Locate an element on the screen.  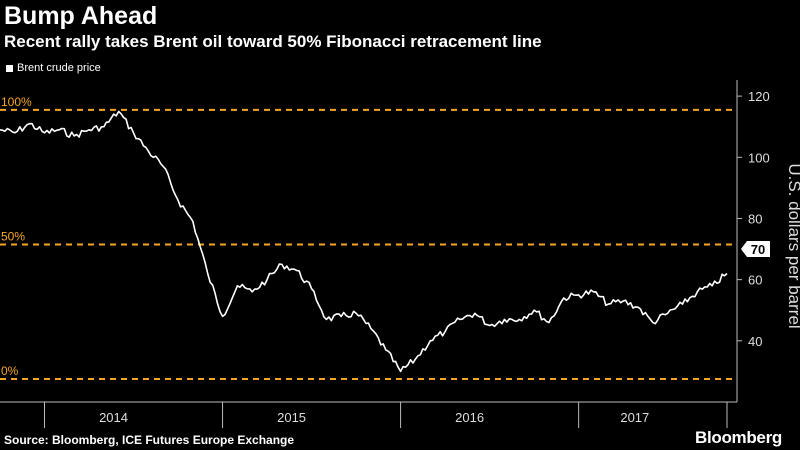
chart-title: Bump Ahead is located at coordinates (81, 16).